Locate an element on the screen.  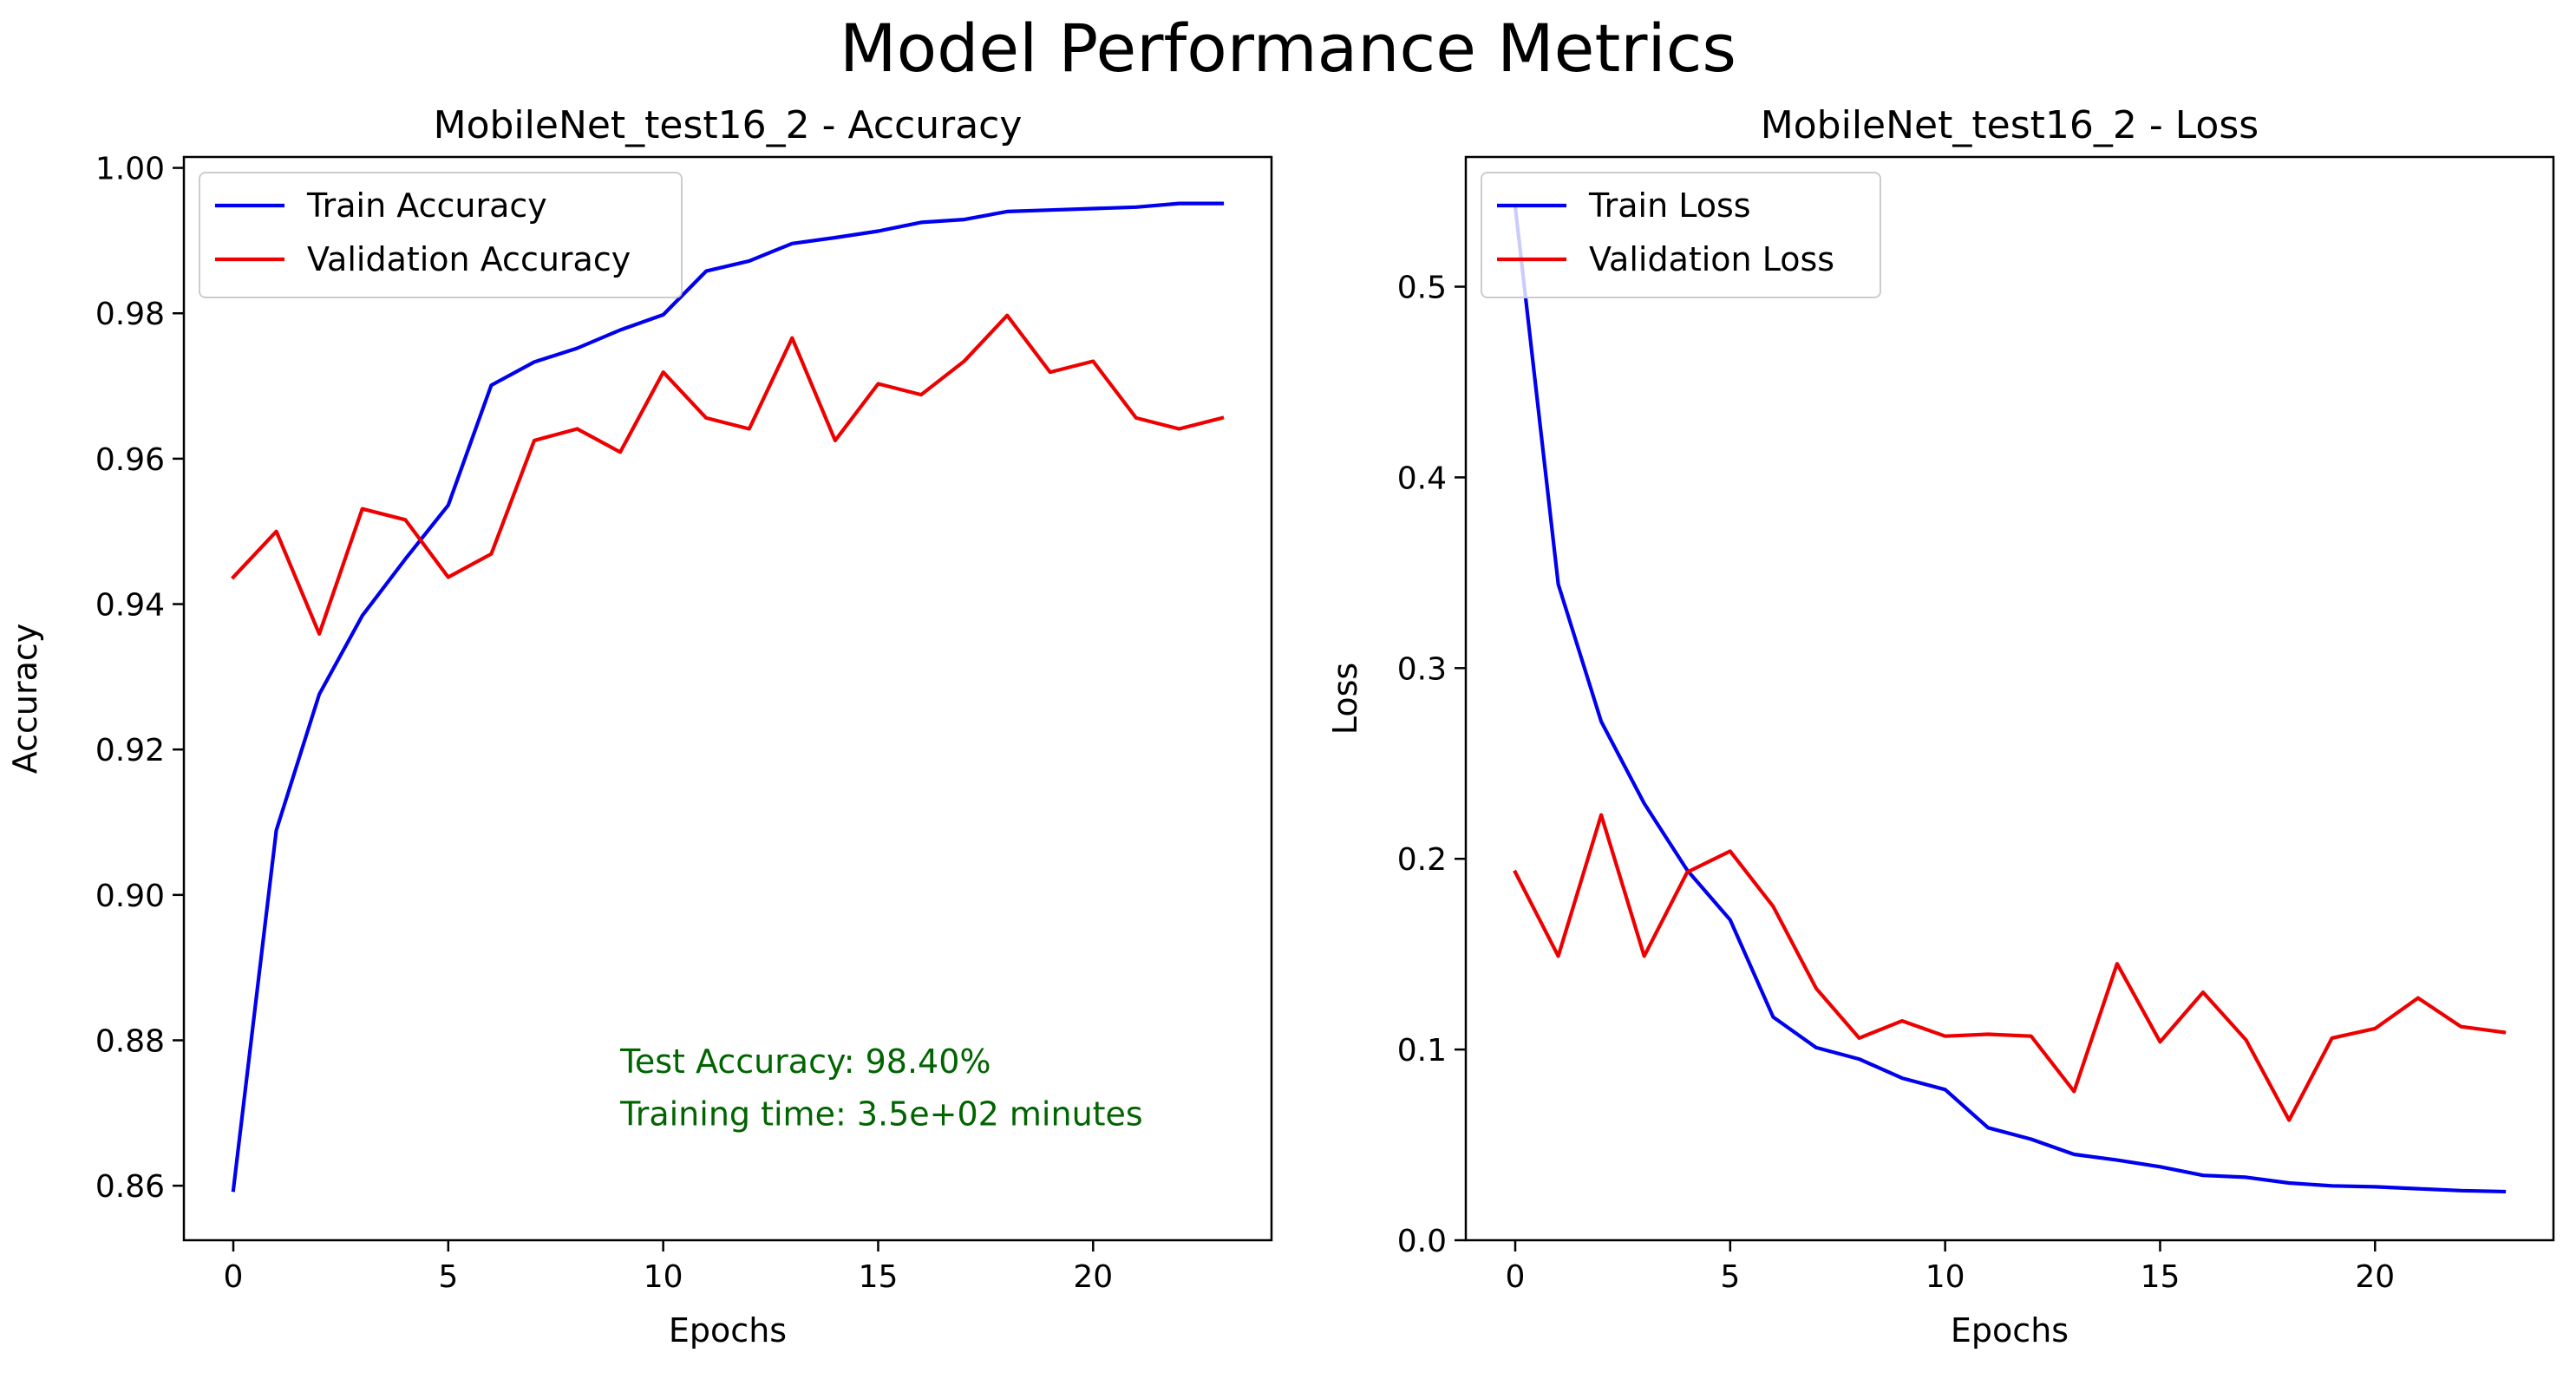
accuracy-y-tick-label: 0.98 is located at coordinates (130, 314).